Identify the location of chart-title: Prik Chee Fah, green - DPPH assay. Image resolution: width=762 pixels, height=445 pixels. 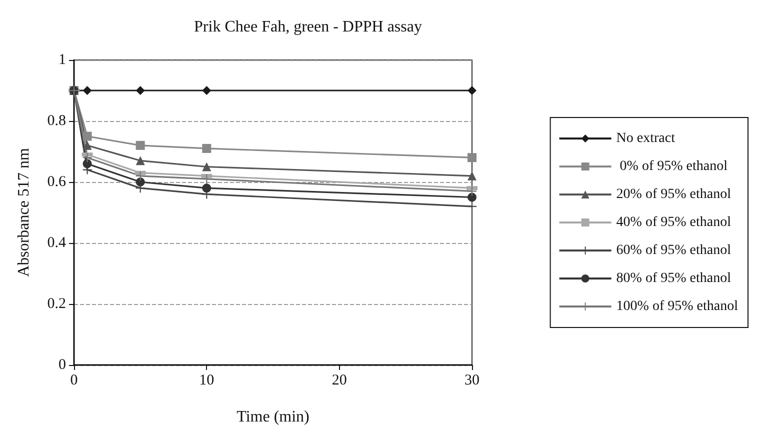
(308, 27).